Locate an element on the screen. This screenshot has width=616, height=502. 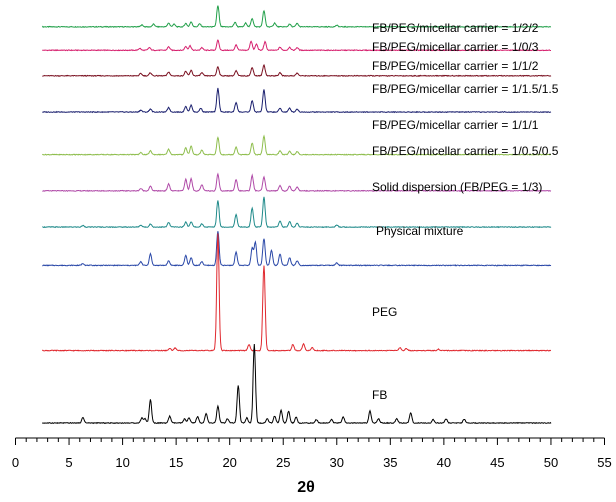
x-tick-label: 15 is located at coordinates (176, 462).